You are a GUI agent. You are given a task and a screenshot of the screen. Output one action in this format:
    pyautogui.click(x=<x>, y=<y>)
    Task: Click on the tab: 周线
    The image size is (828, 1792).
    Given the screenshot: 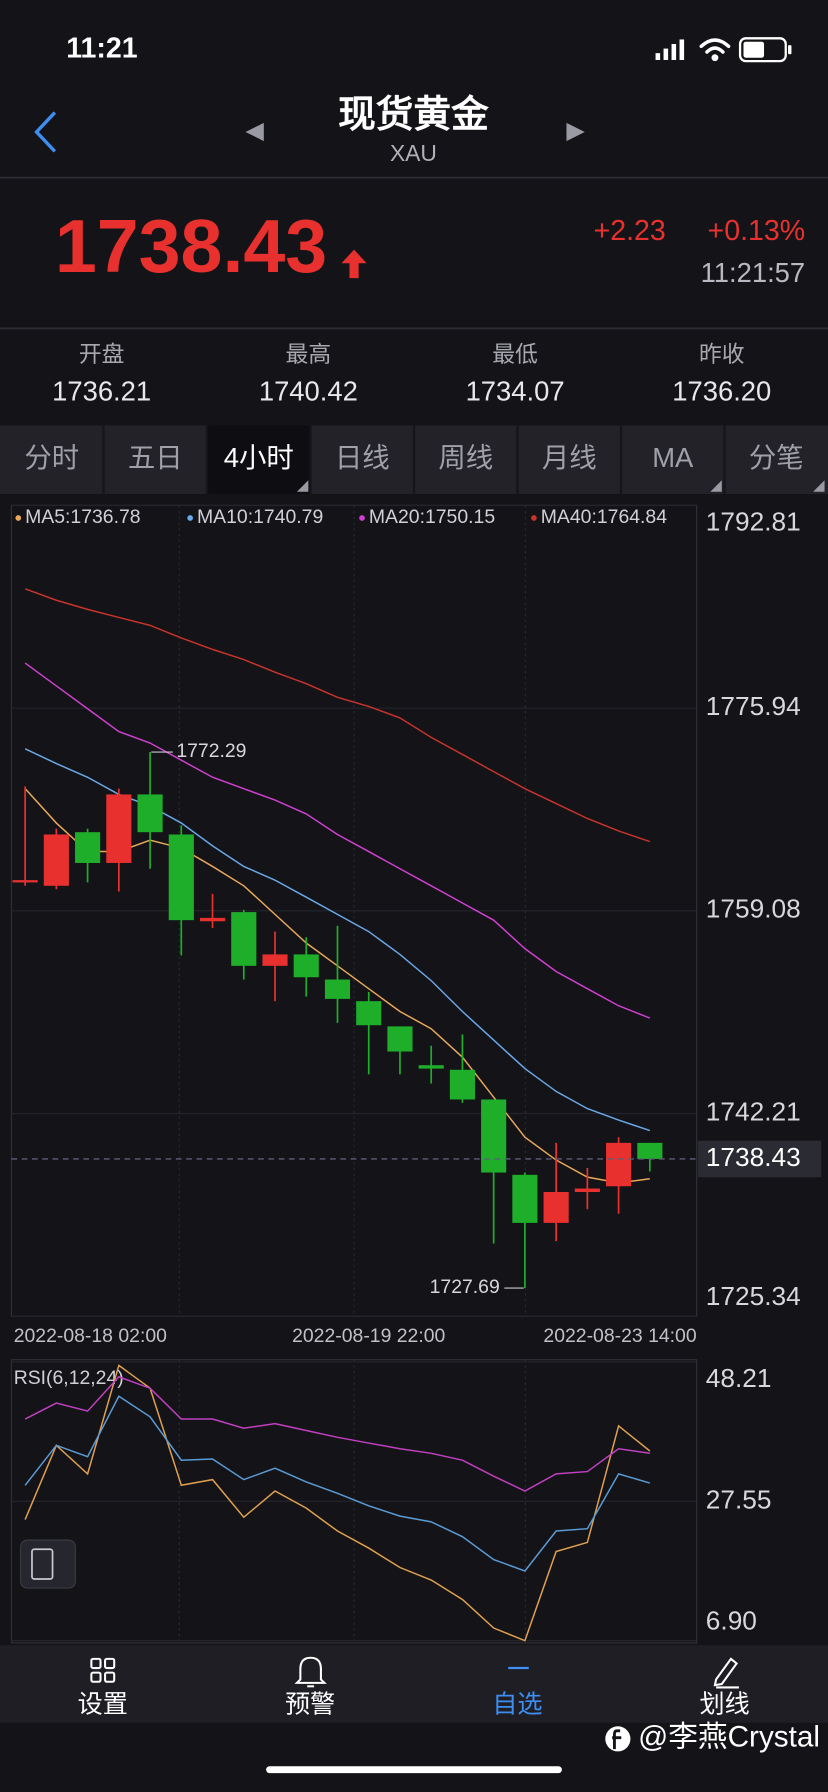 What is the action you would take?
    pyautogui.click(x=465, y=457)
    